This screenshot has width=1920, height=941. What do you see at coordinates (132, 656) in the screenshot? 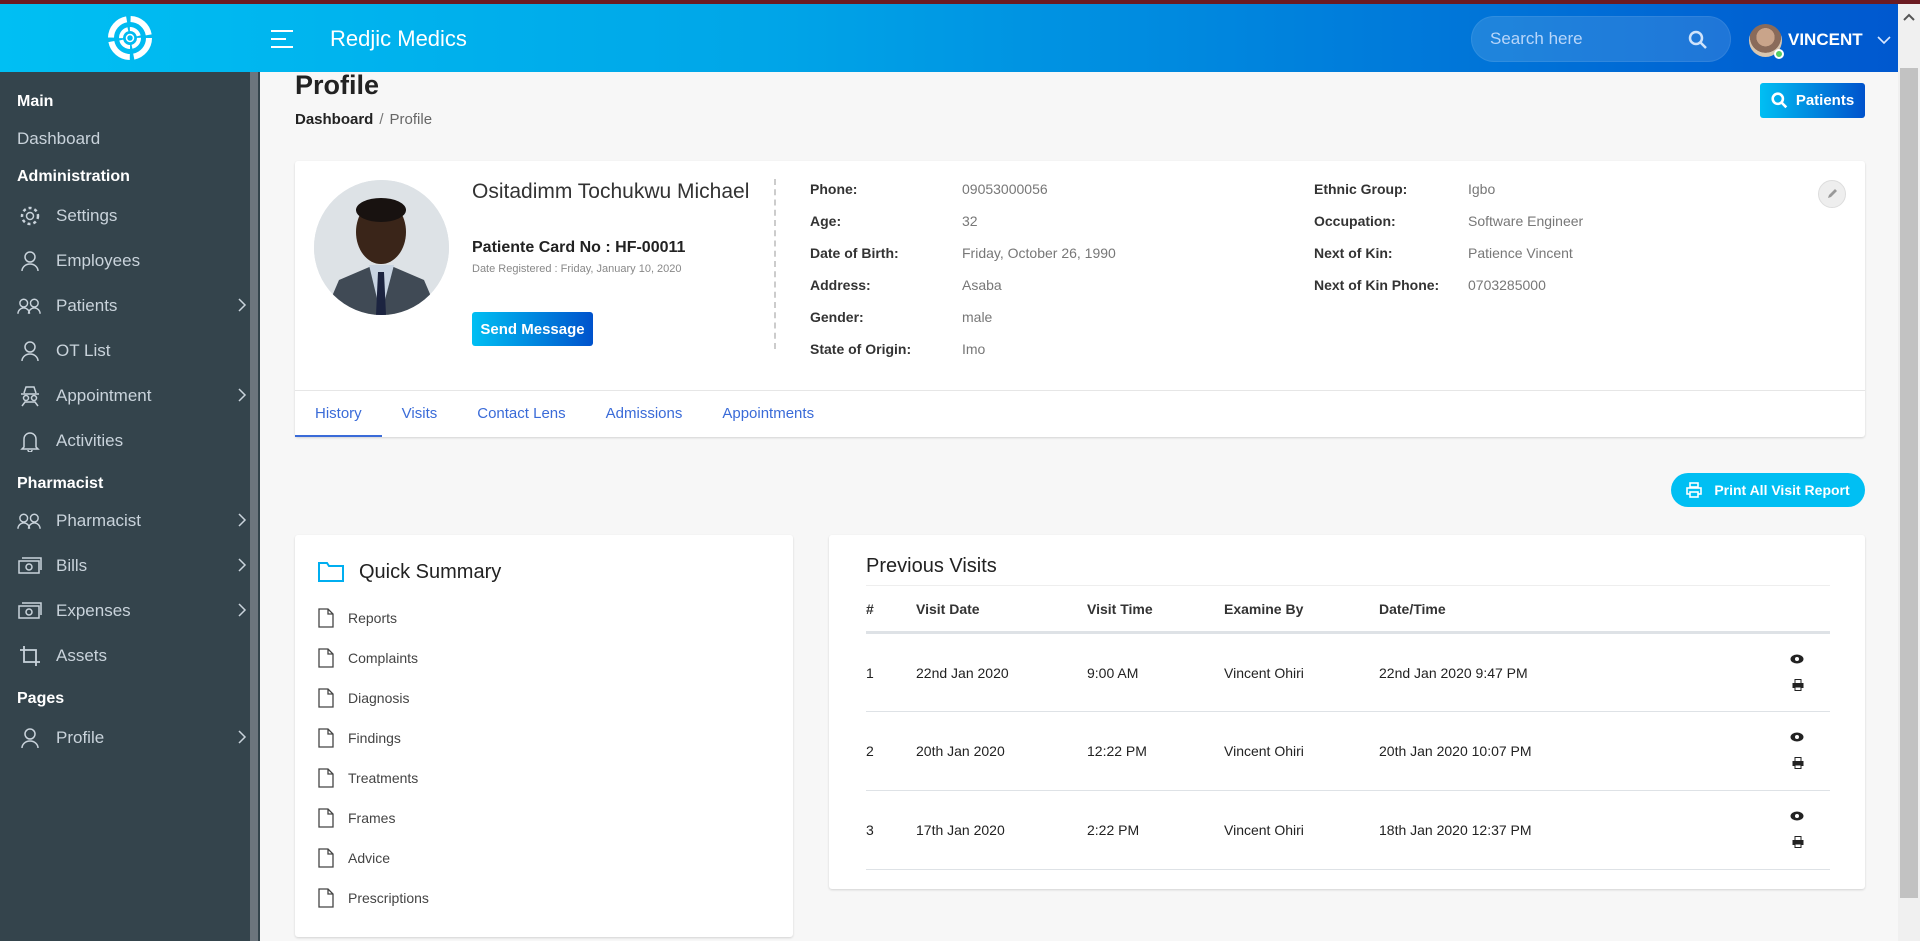
I see `sidebar-item-assets: Assets` at bounding box center [132, 656].